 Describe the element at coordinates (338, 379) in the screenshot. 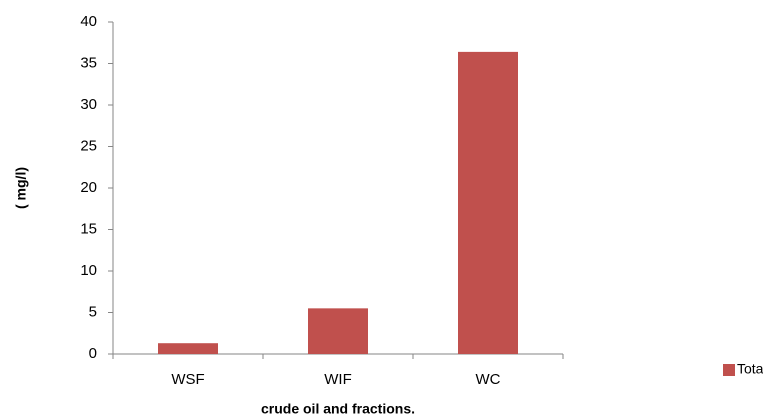

I see `x-tick-label: WIF` at that location.